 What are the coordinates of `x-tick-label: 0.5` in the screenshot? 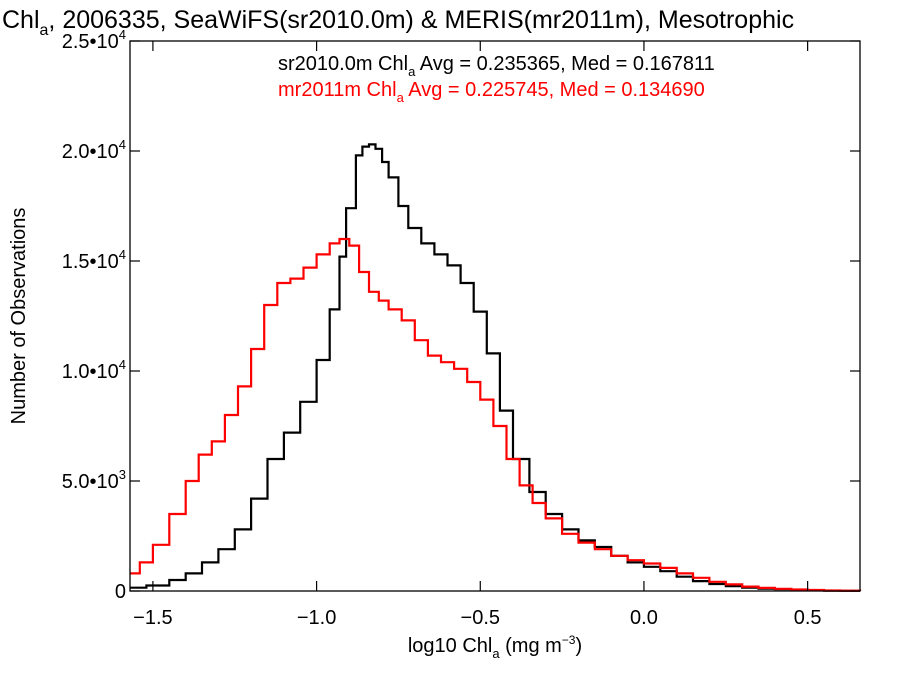 It's located at (808, 618).